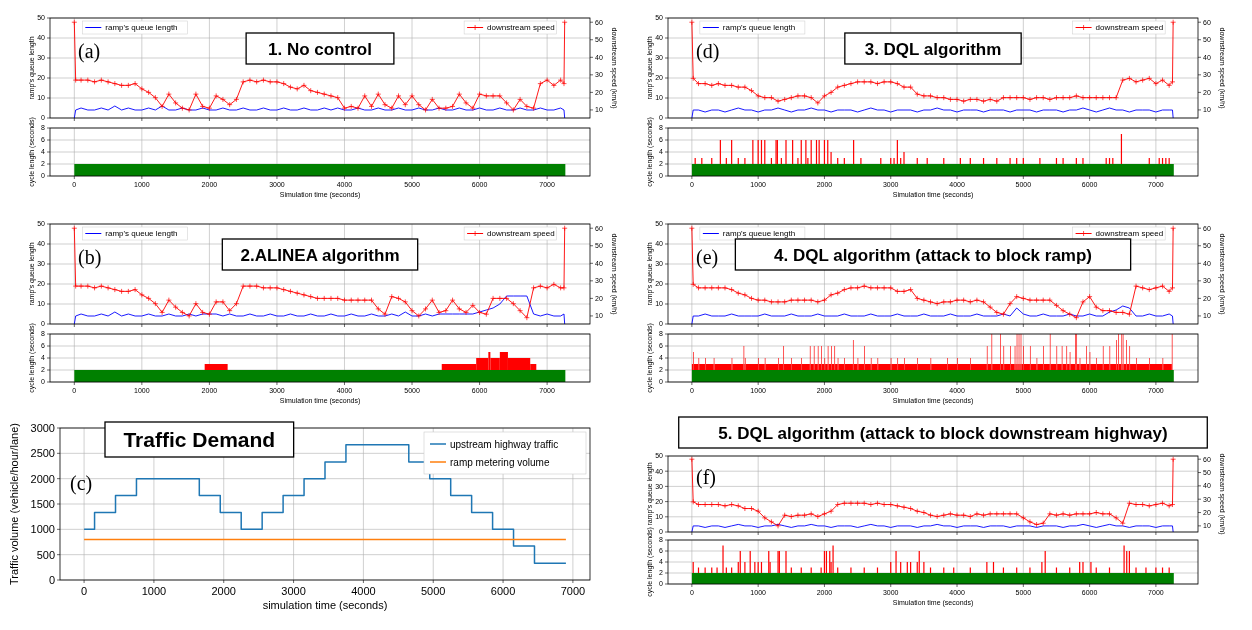 The height and width of the screenshot is (630, 1252). I want to click on x-tick-label: 4000, so click(363, 591).